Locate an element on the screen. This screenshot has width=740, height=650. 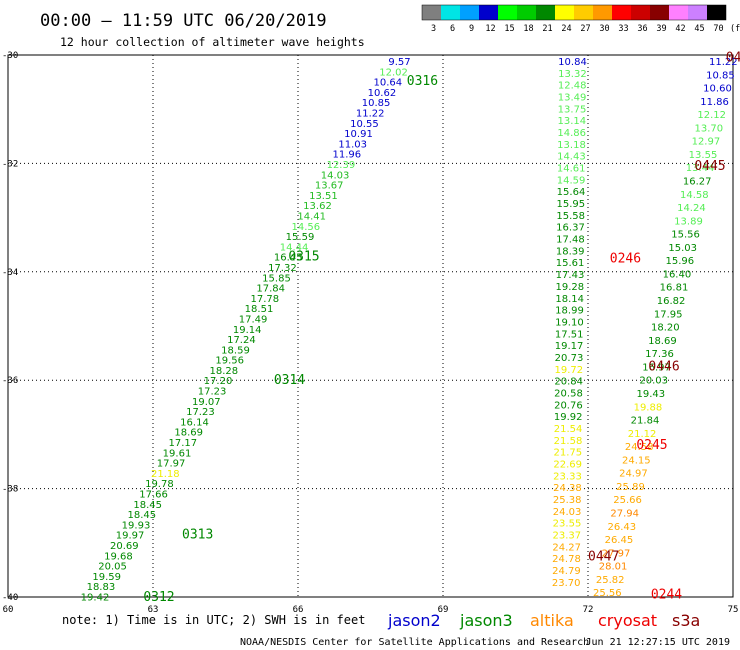
wave-height-label: 18.28 is located at coordinates (223, 371).